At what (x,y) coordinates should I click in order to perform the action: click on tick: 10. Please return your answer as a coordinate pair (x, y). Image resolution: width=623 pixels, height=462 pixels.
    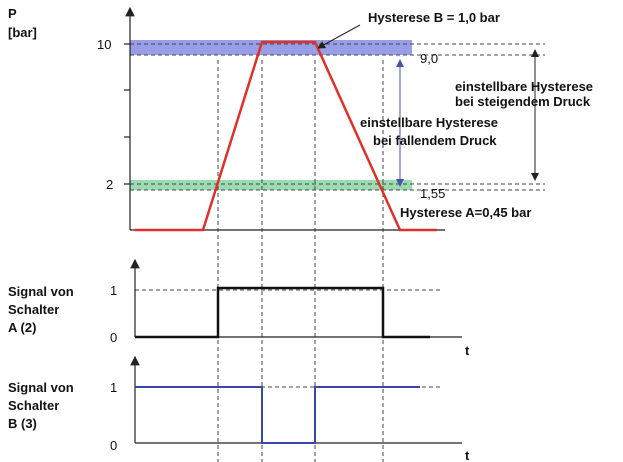
    Looking at the image, I should click on (104, 44).